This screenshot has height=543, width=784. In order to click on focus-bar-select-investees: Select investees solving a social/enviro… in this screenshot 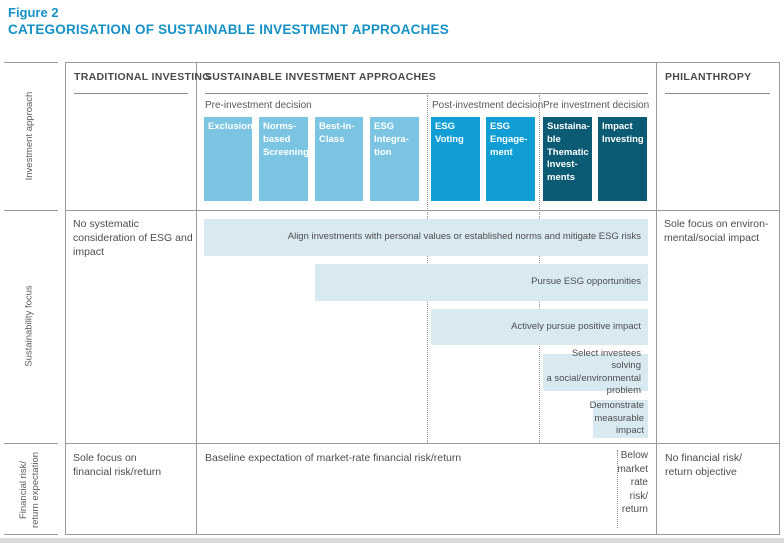, I will do `click(595, 372)`.